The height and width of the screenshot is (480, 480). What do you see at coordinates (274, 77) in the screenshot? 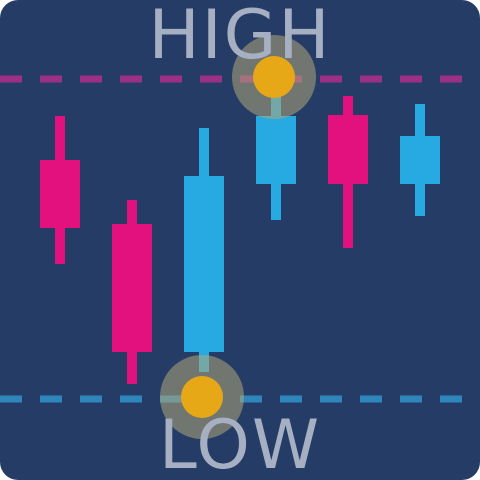
I see `high-marker-icon` at bounding box center [274, 77].